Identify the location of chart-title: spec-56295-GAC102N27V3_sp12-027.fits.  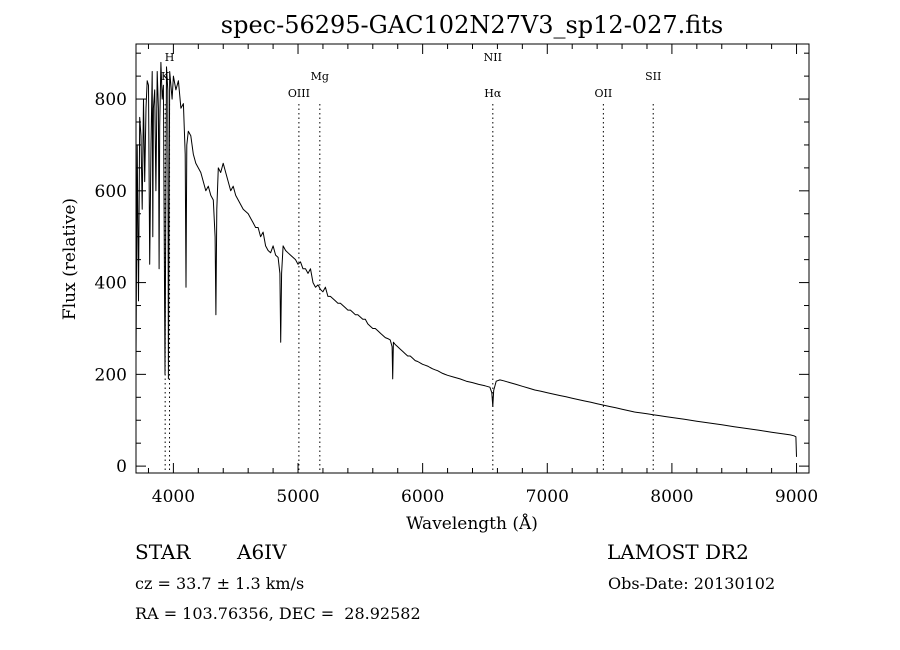
(472, 25).